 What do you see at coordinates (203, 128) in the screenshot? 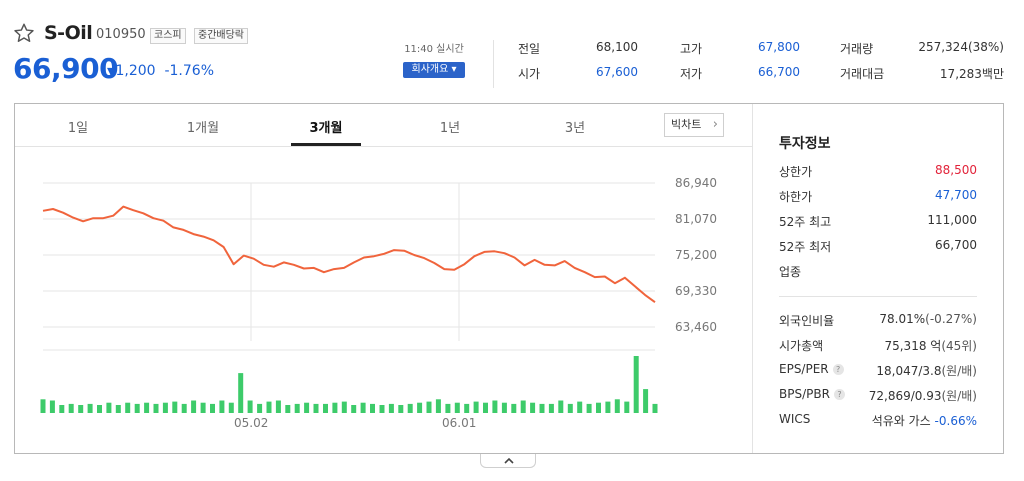
I see `tab-1m: 1개월` at bounding box center [203, 128].